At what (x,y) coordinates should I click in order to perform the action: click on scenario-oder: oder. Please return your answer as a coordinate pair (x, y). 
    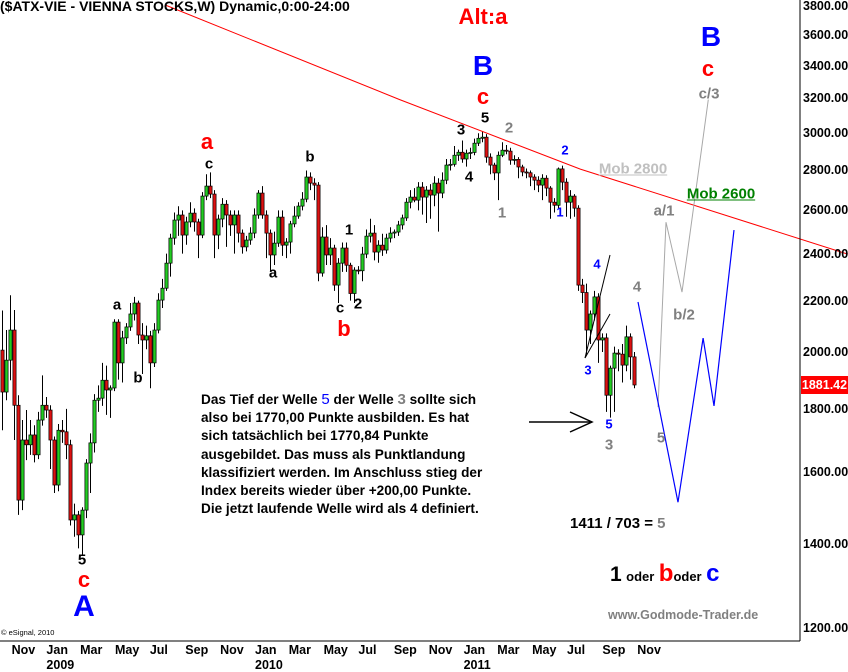
    Looking at the image, I should click on (687, 576).